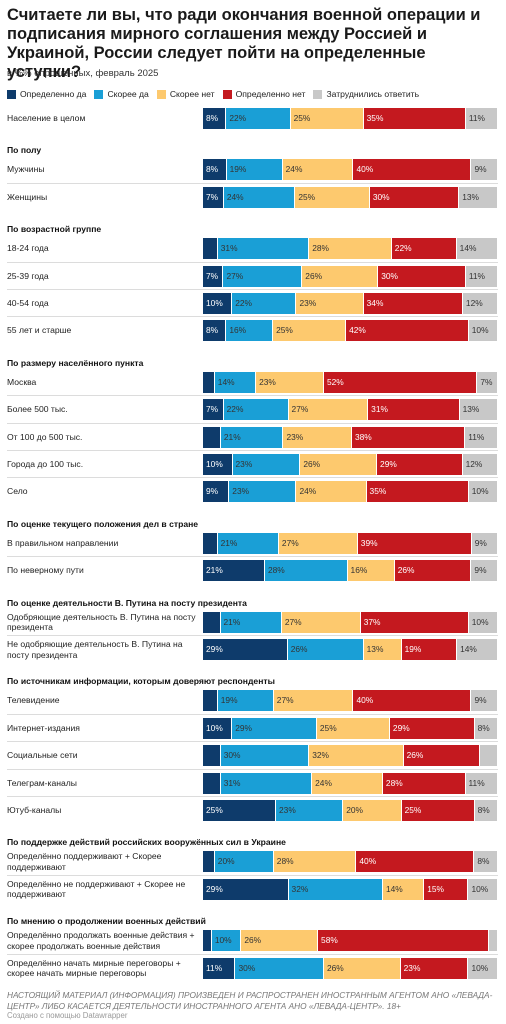  What do you see at coordinates (468, 649) in the screenshot?
I see `data-label: 14%` at bounding box center [468, 649].